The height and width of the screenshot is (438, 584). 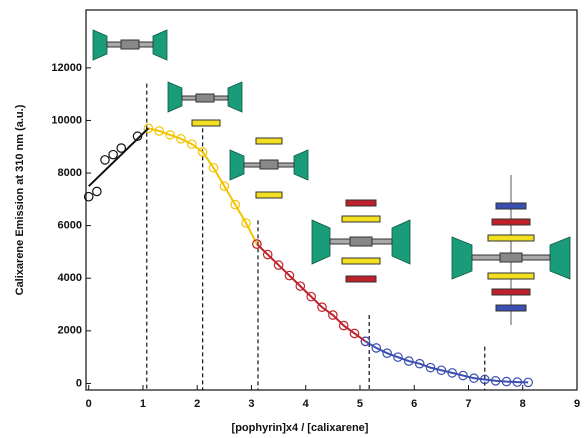 What do you see at coordinates (89, 404) in the screenshot?
I see `x-tick-label: 0` at bounding box center [89, 404].